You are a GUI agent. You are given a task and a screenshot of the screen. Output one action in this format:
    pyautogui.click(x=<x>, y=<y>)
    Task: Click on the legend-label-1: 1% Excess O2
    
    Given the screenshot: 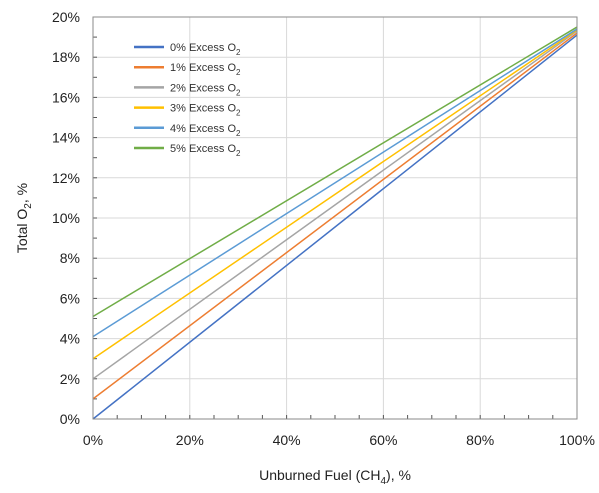 What is the action you would take?
    pyautogui.click(x=205, y=69)
    